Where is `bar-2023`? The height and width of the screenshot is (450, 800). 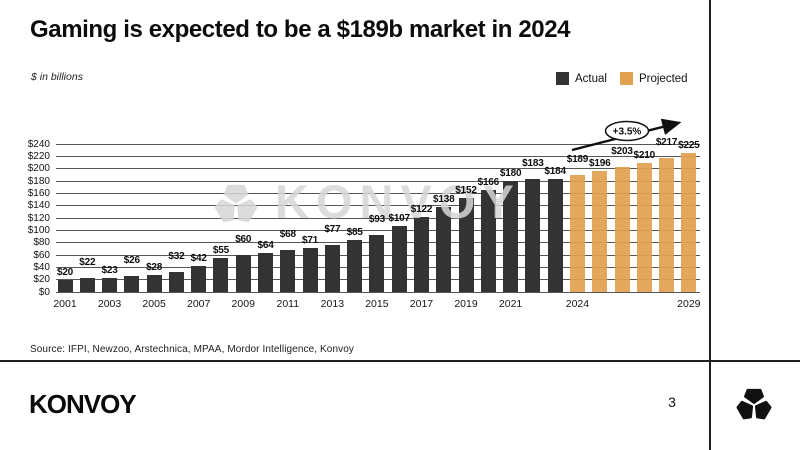 bar-2023 is located at coordinates (555, 235).